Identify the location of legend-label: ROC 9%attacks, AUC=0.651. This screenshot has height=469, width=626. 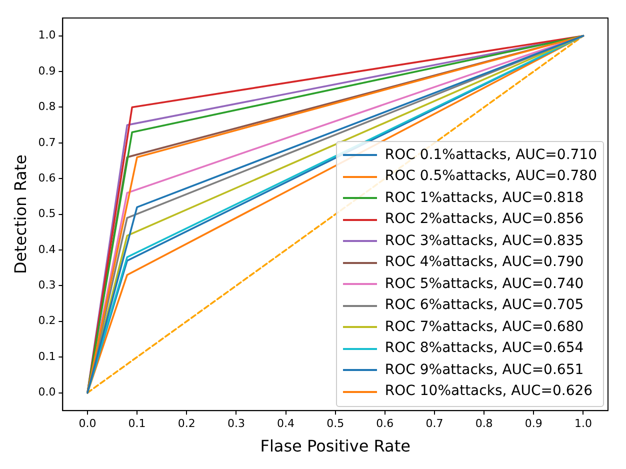
(484, 370).